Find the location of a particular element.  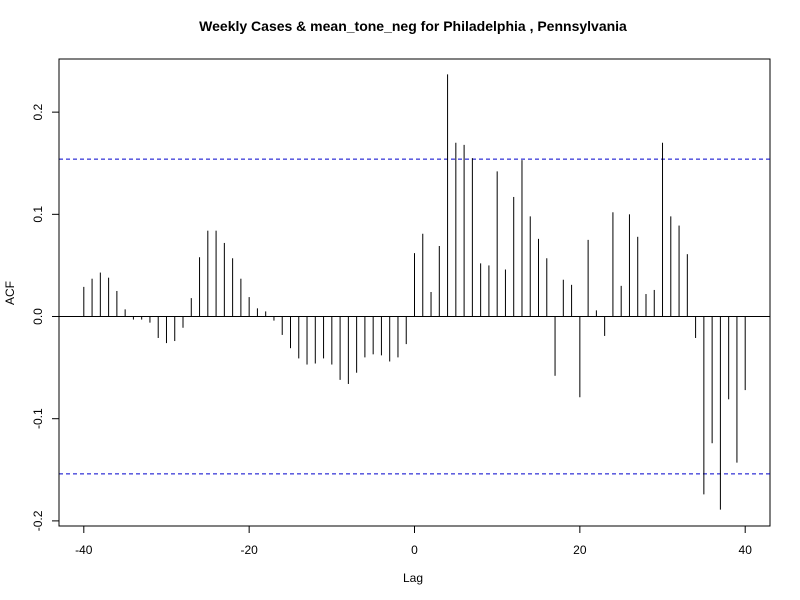

y-axis-label: ACF is located at coordinates (10, 293).